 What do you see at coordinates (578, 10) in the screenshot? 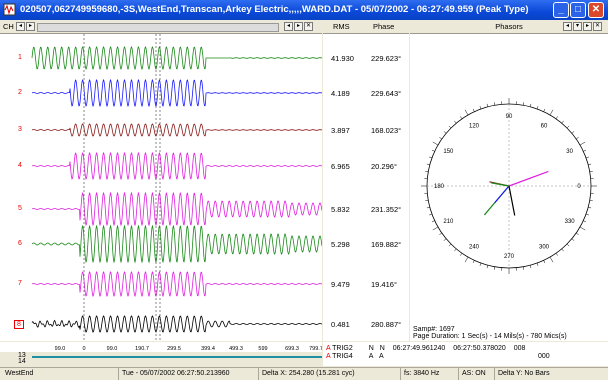
I see `maximize-button: □` at bounding box center [578, 10].